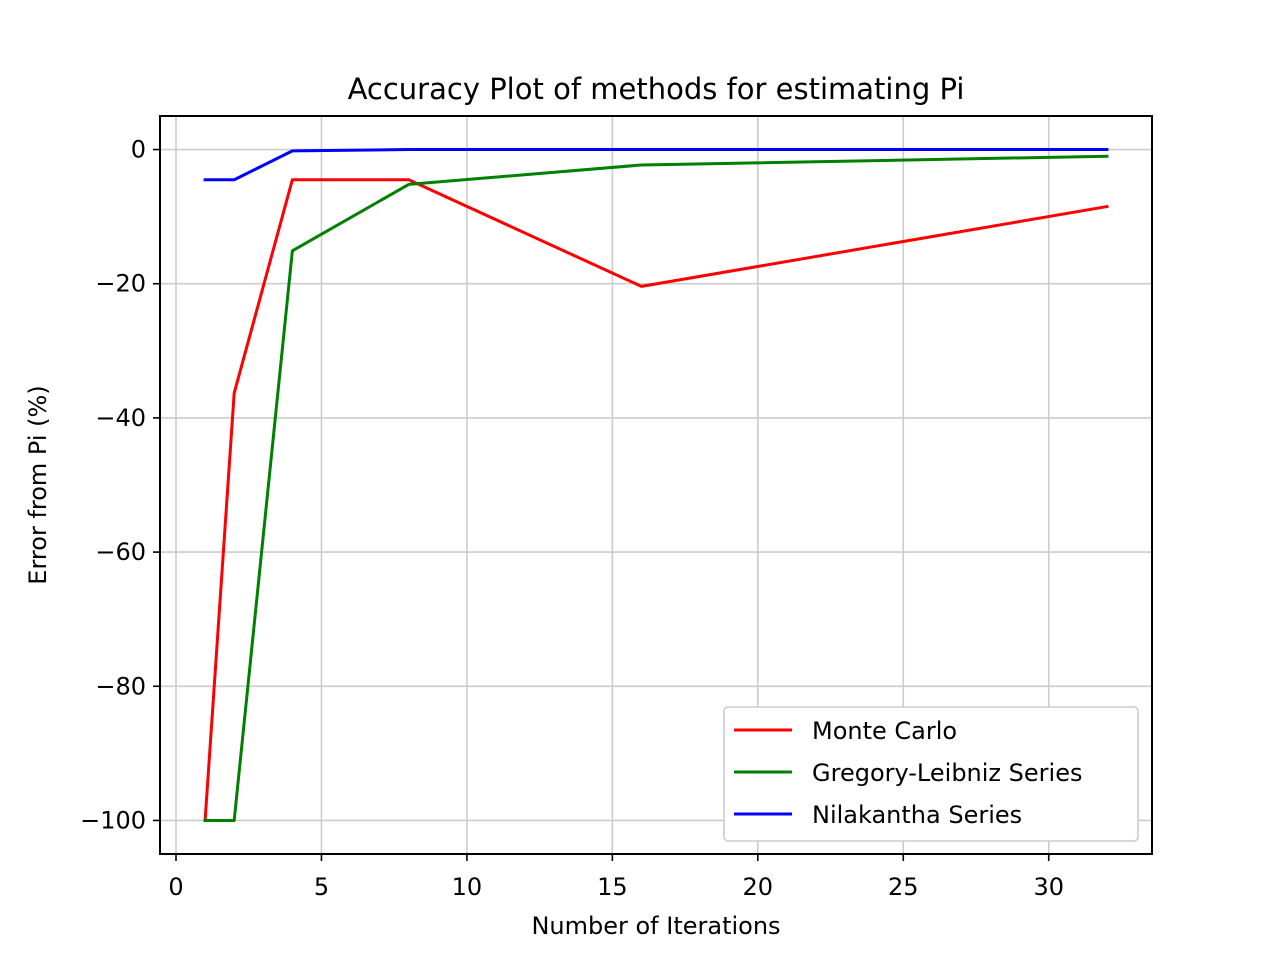 The width and height of the screenshot is (1280, 960). I want to click on x-tick-label: 30, so click(1048, 887).